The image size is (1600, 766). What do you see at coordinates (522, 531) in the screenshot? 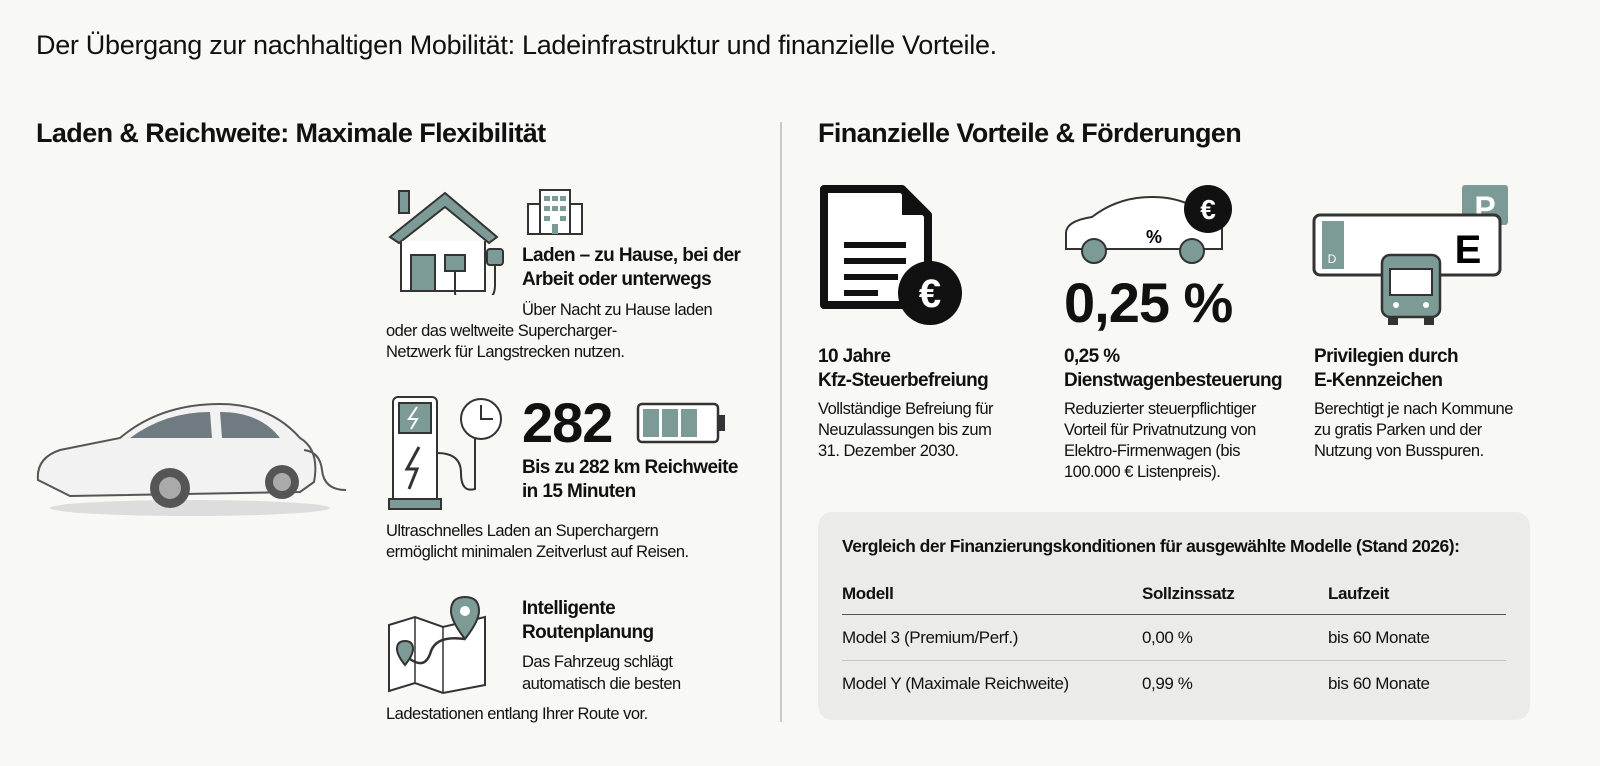
I see `range-text: Ultraschnelles Laden an Superchargern` at bounding box center [522, 531].